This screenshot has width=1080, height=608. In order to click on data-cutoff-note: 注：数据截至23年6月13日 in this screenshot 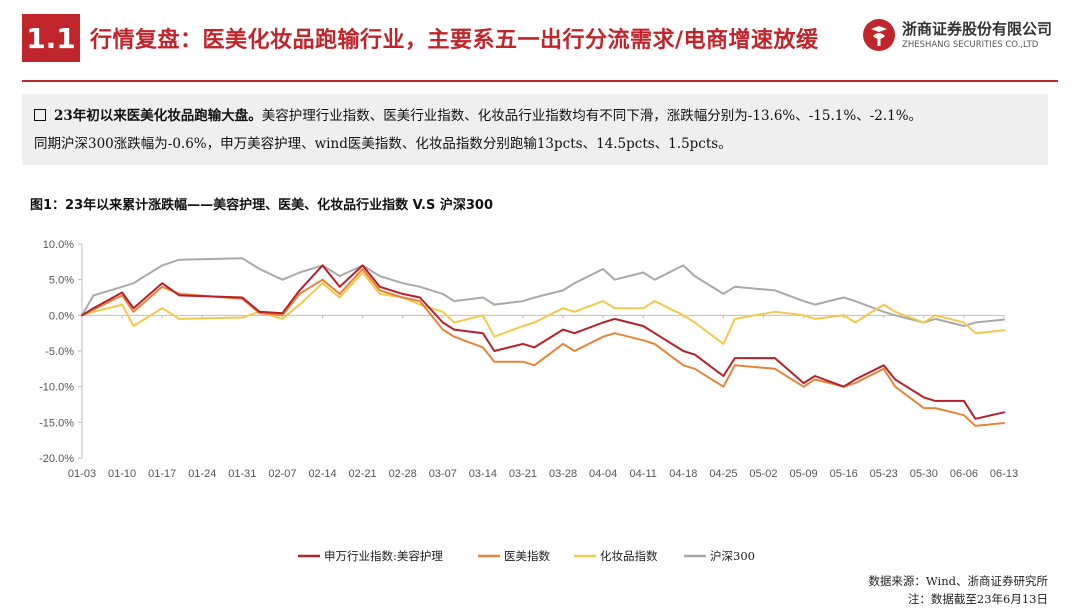, I will do `click(977, 599)`.